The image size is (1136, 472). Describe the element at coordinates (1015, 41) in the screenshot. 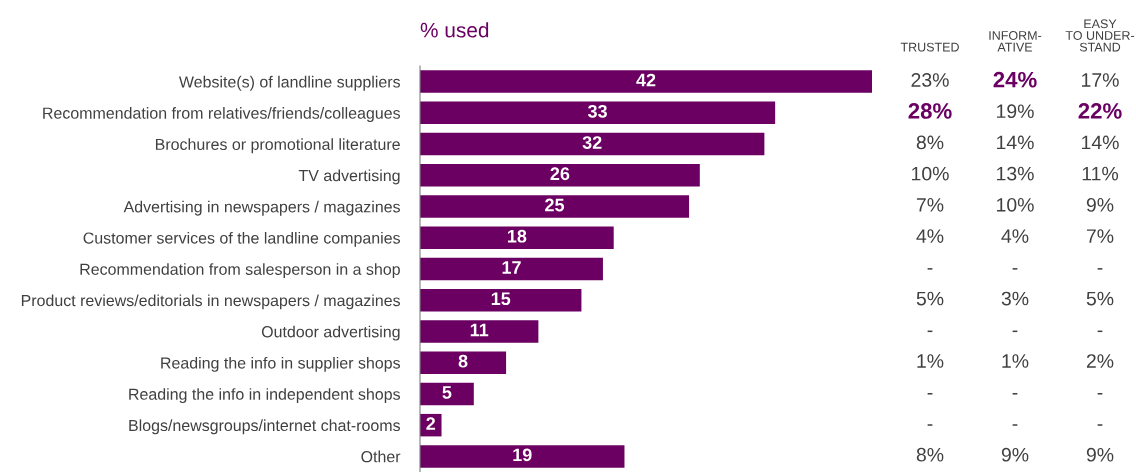

I see `text: INFORM- ATIVE` at that location.